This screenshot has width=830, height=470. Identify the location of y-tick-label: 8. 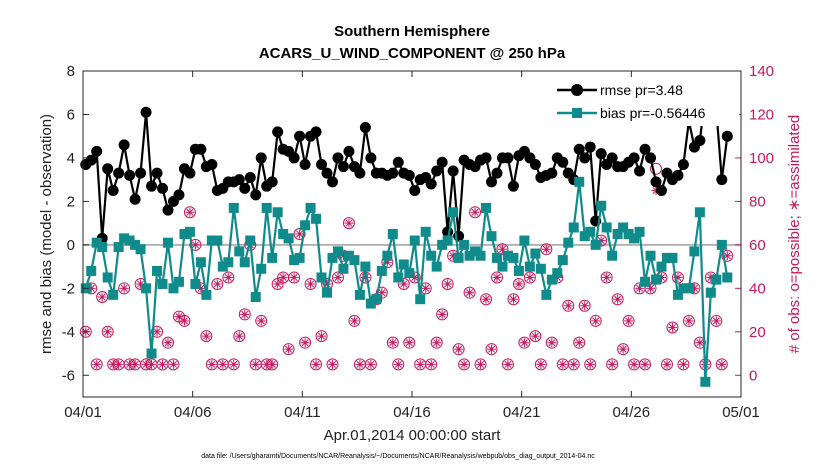
(71, 71).